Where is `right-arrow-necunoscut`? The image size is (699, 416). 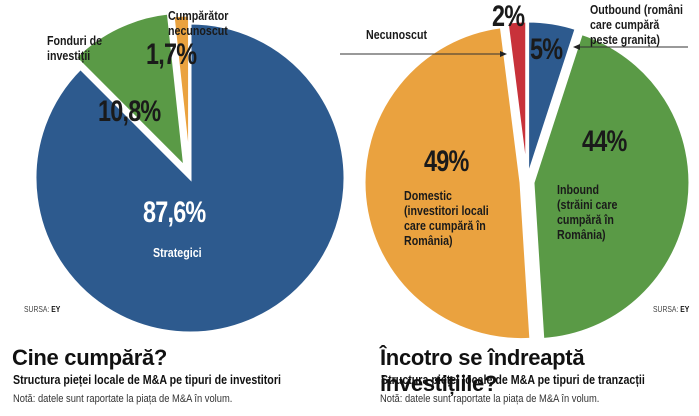
right-arrow-necunoscut is located at coordinates (503, 54).